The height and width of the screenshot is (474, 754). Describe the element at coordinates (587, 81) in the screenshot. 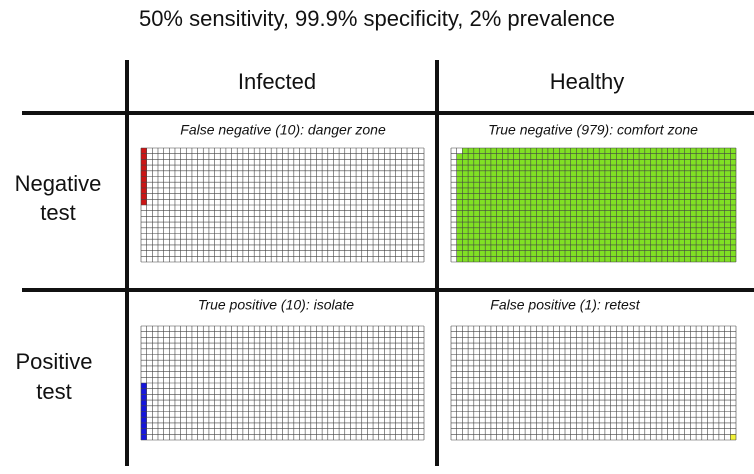

I see `column-header: Healthy` at that location.